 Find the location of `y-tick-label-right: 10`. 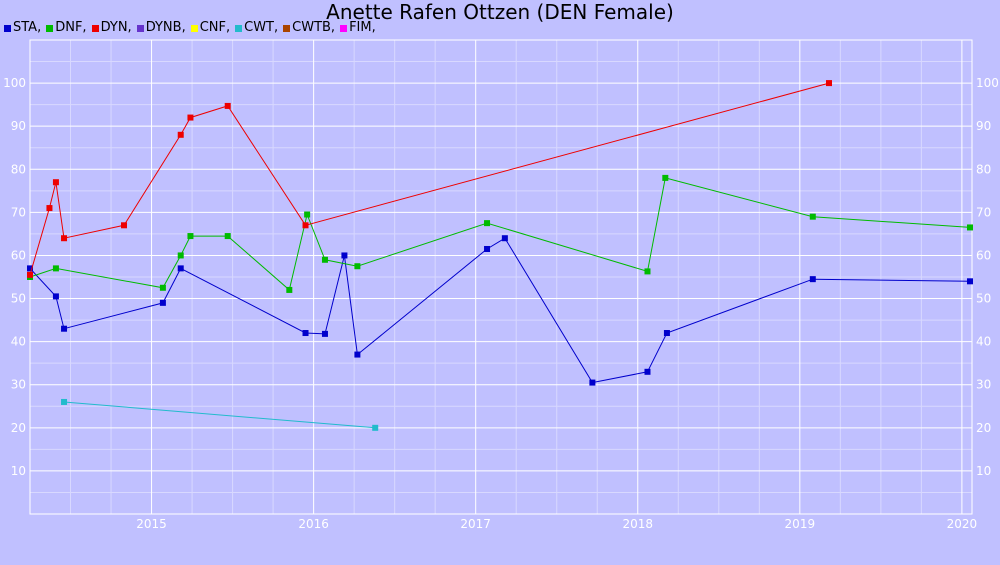

y-tick-label-right: 10 is located at coordinates (983, 471).